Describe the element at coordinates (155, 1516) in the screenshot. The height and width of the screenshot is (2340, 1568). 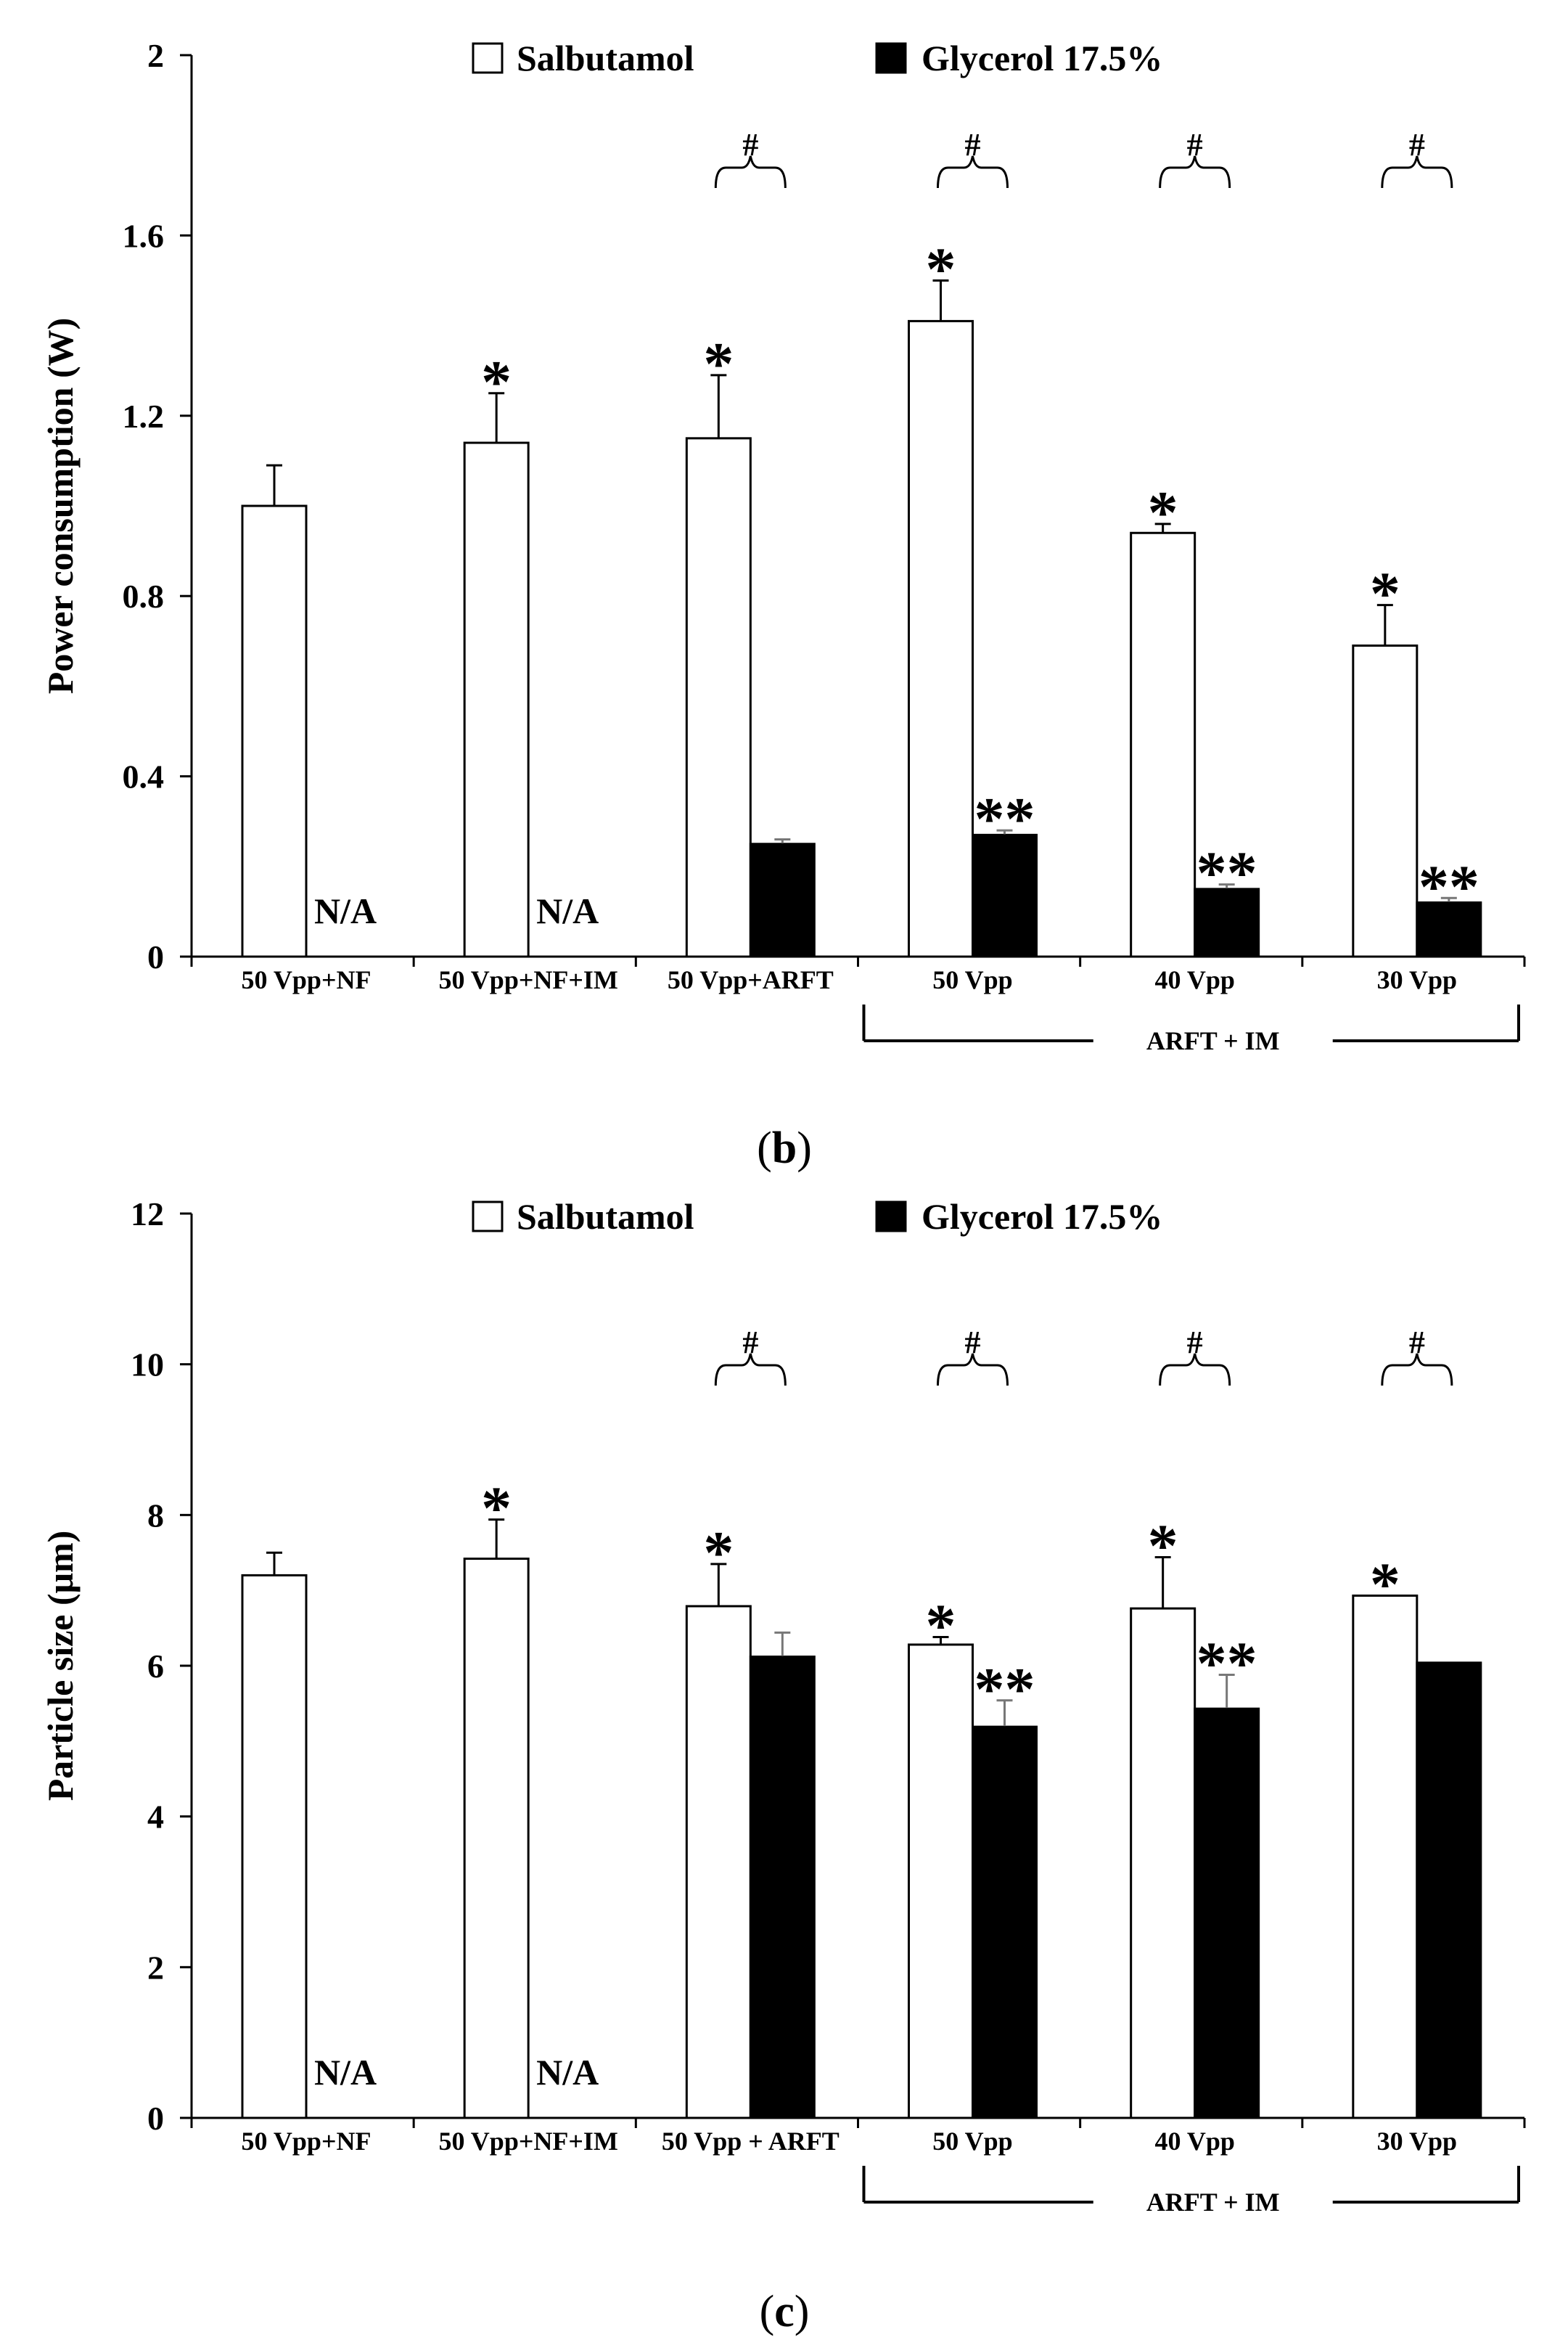
I see `y-tick-label: 8` at that location.